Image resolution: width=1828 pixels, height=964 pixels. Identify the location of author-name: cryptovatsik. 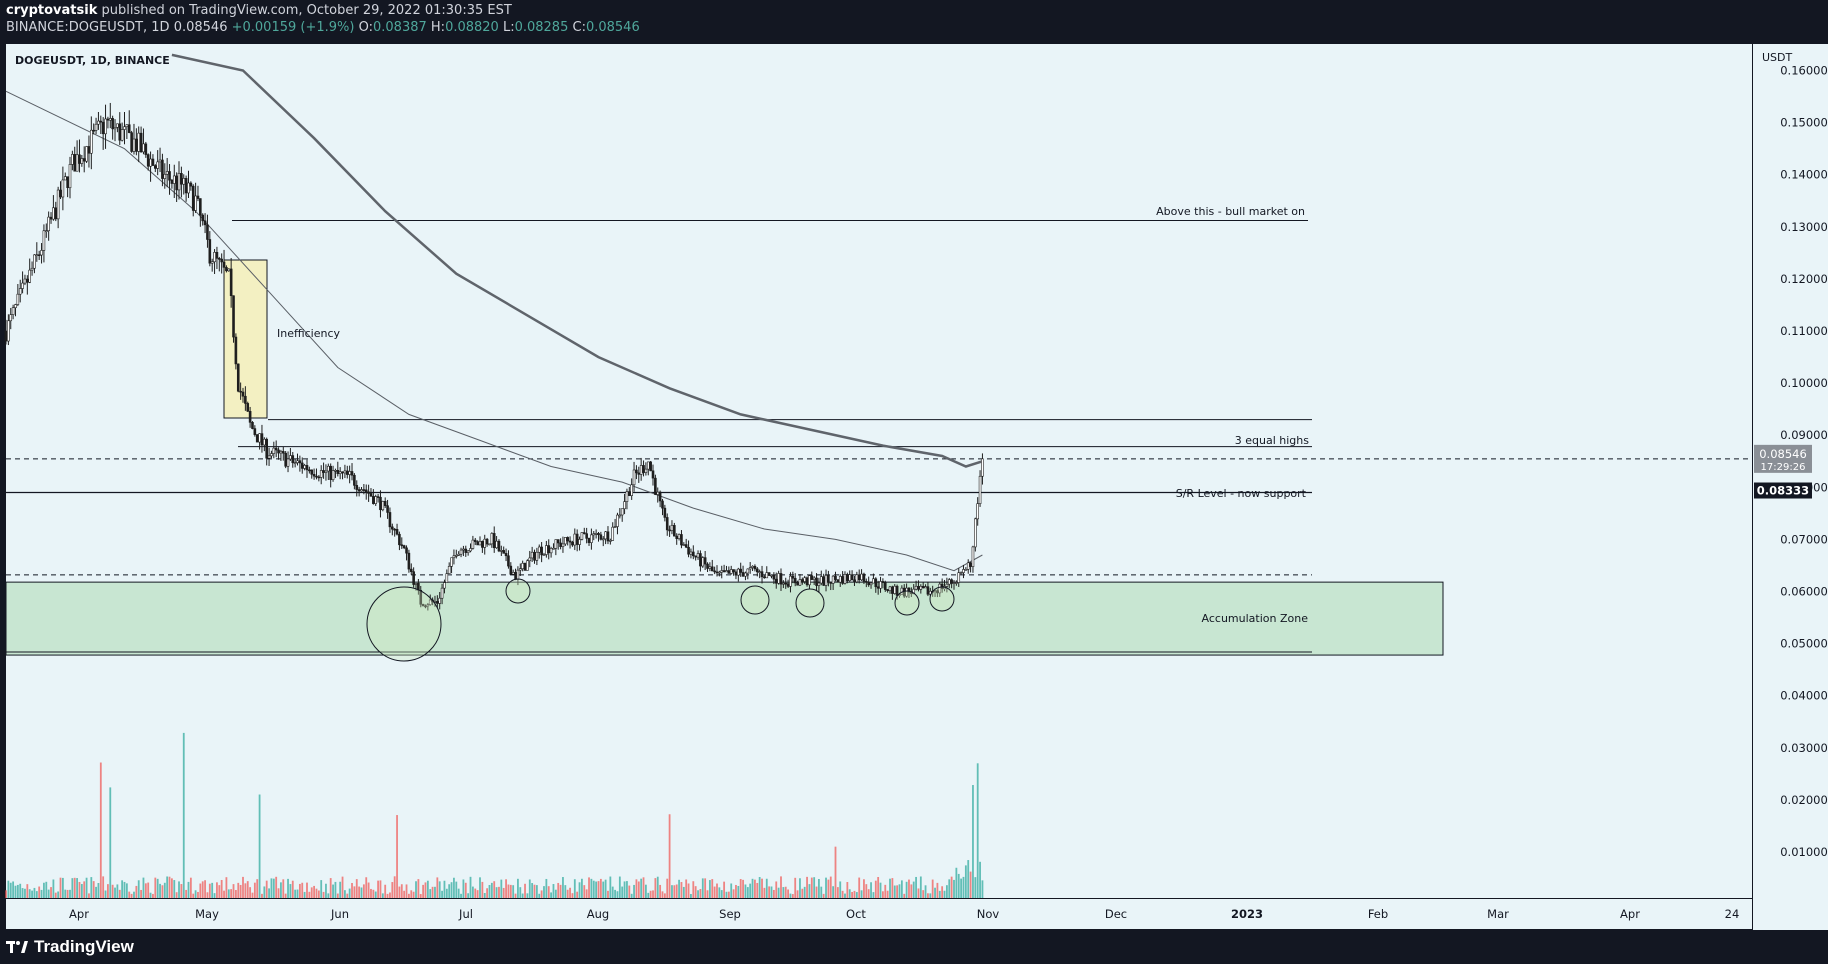
(52, 10).